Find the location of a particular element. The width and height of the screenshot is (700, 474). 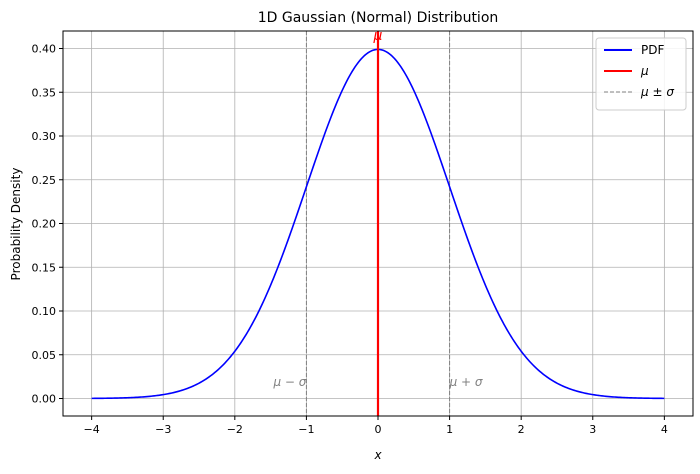

y-tick-label: 0.15 is located at coordinates (44, 267).